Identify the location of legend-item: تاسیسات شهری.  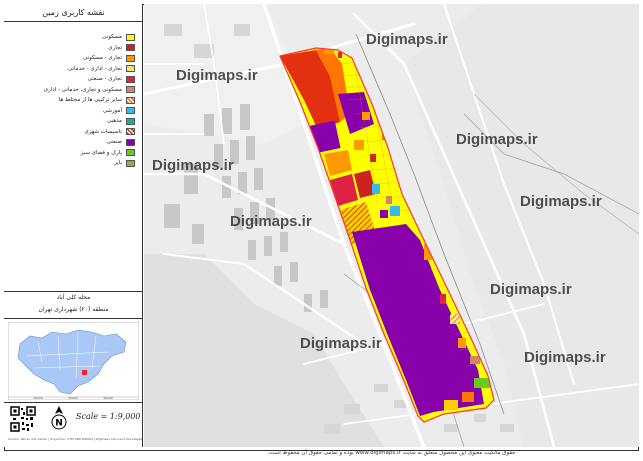
(110, 132).